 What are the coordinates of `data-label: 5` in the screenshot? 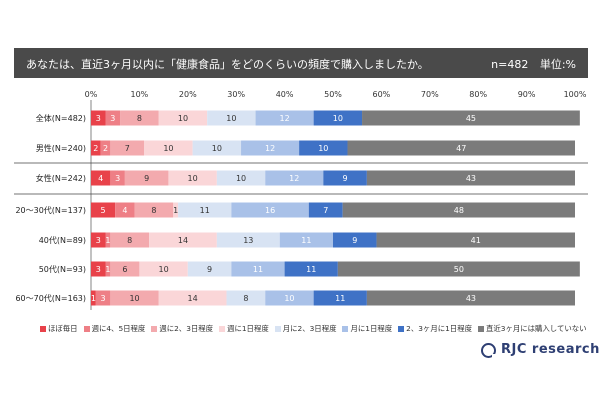 It's located at (103, 210).